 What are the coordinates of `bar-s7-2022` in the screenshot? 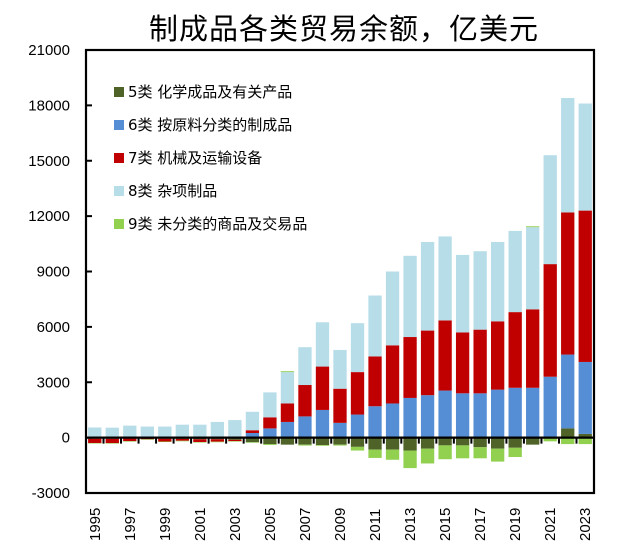 It's located at (568, 283).